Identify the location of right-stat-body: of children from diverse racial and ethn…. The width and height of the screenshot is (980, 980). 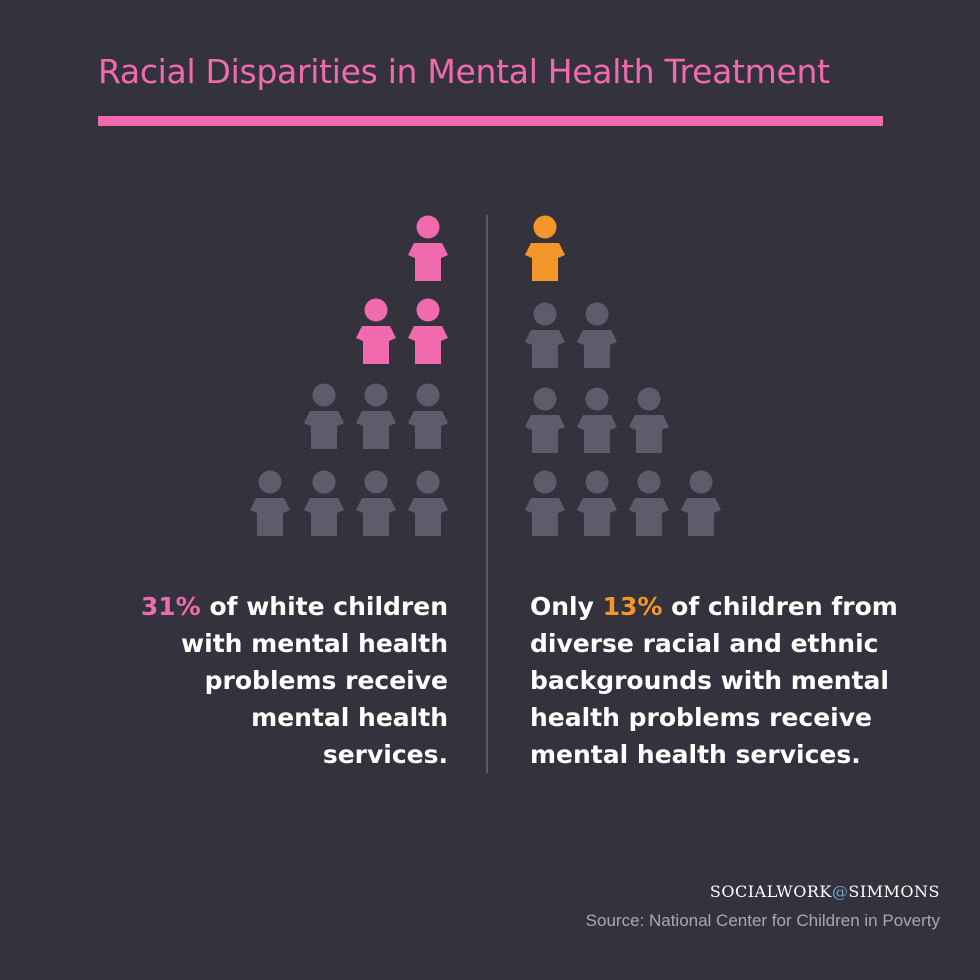
(714, 680).